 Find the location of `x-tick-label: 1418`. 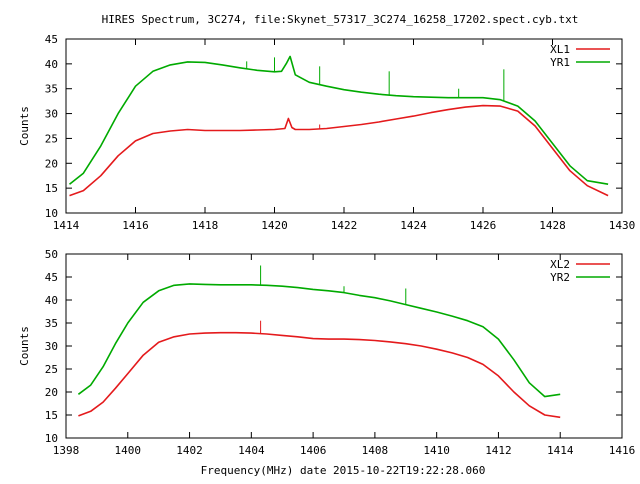

x-tick-label: 1418 is located at coordinates (205, 225).